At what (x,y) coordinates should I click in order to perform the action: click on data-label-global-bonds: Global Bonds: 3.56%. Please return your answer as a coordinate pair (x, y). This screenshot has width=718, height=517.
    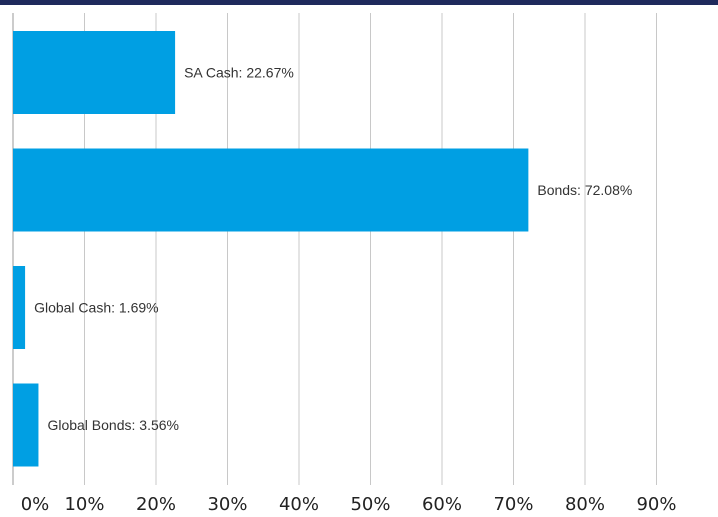
    Looking at the image, I should click on (113, 425).